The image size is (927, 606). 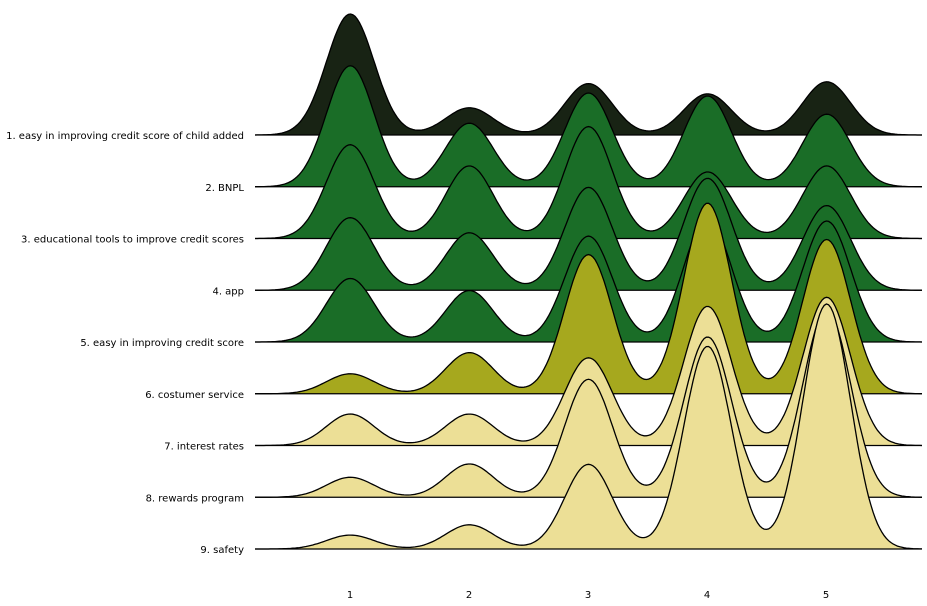 I want to click on row-label: 9. safety, so click(x=222, y=550).